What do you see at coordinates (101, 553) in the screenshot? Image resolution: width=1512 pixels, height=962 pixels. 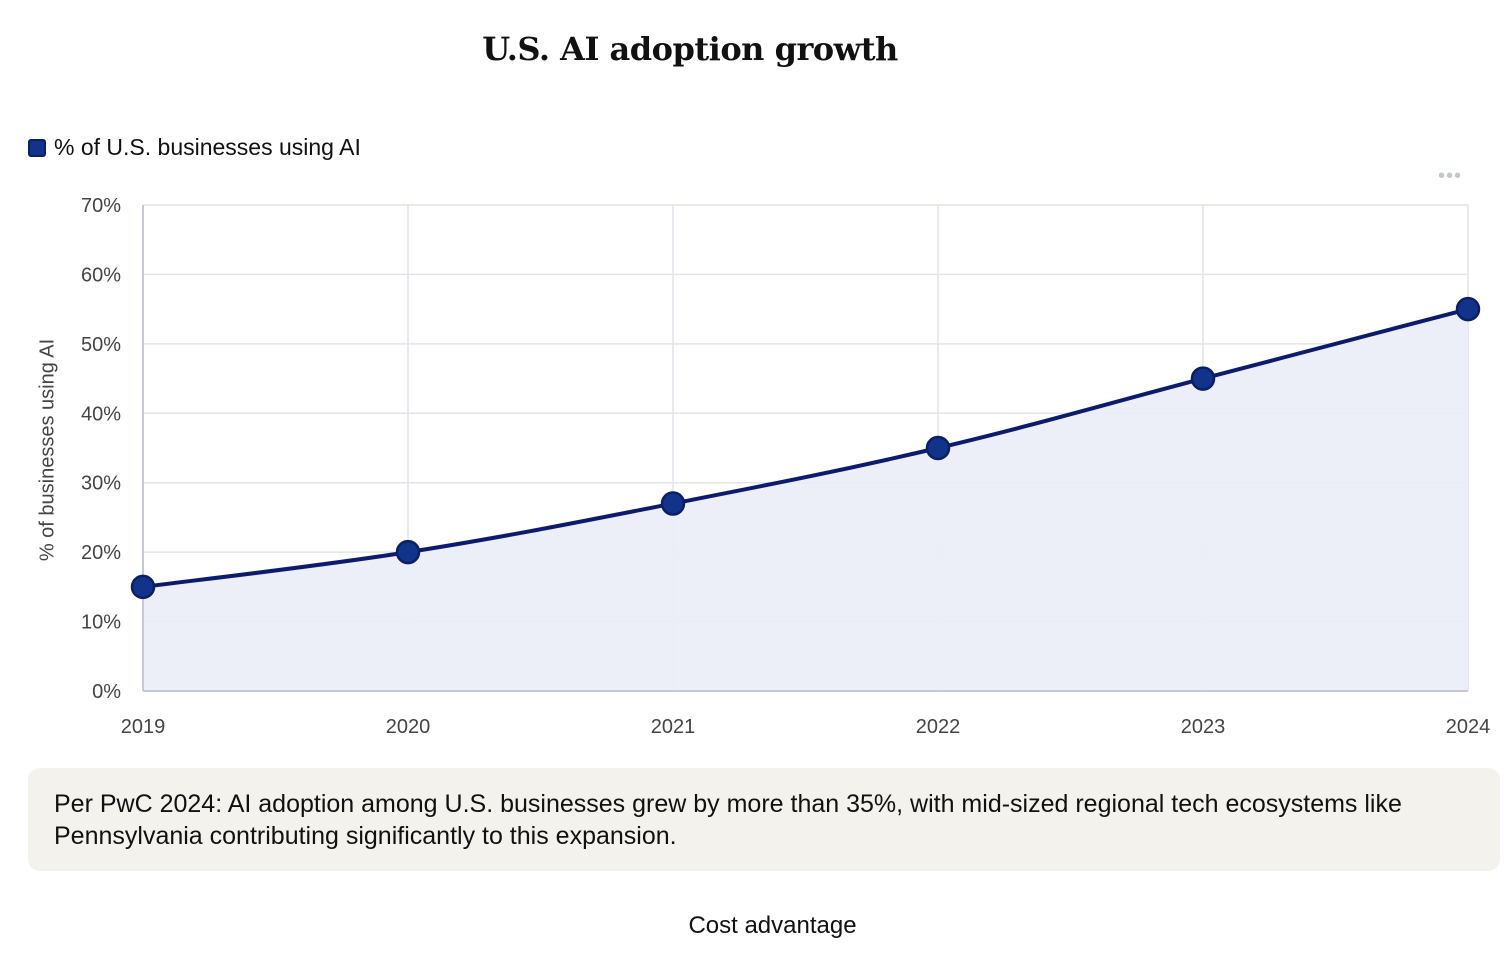 I see `y-tick-label: 20%` at bounding box center [101, 553].